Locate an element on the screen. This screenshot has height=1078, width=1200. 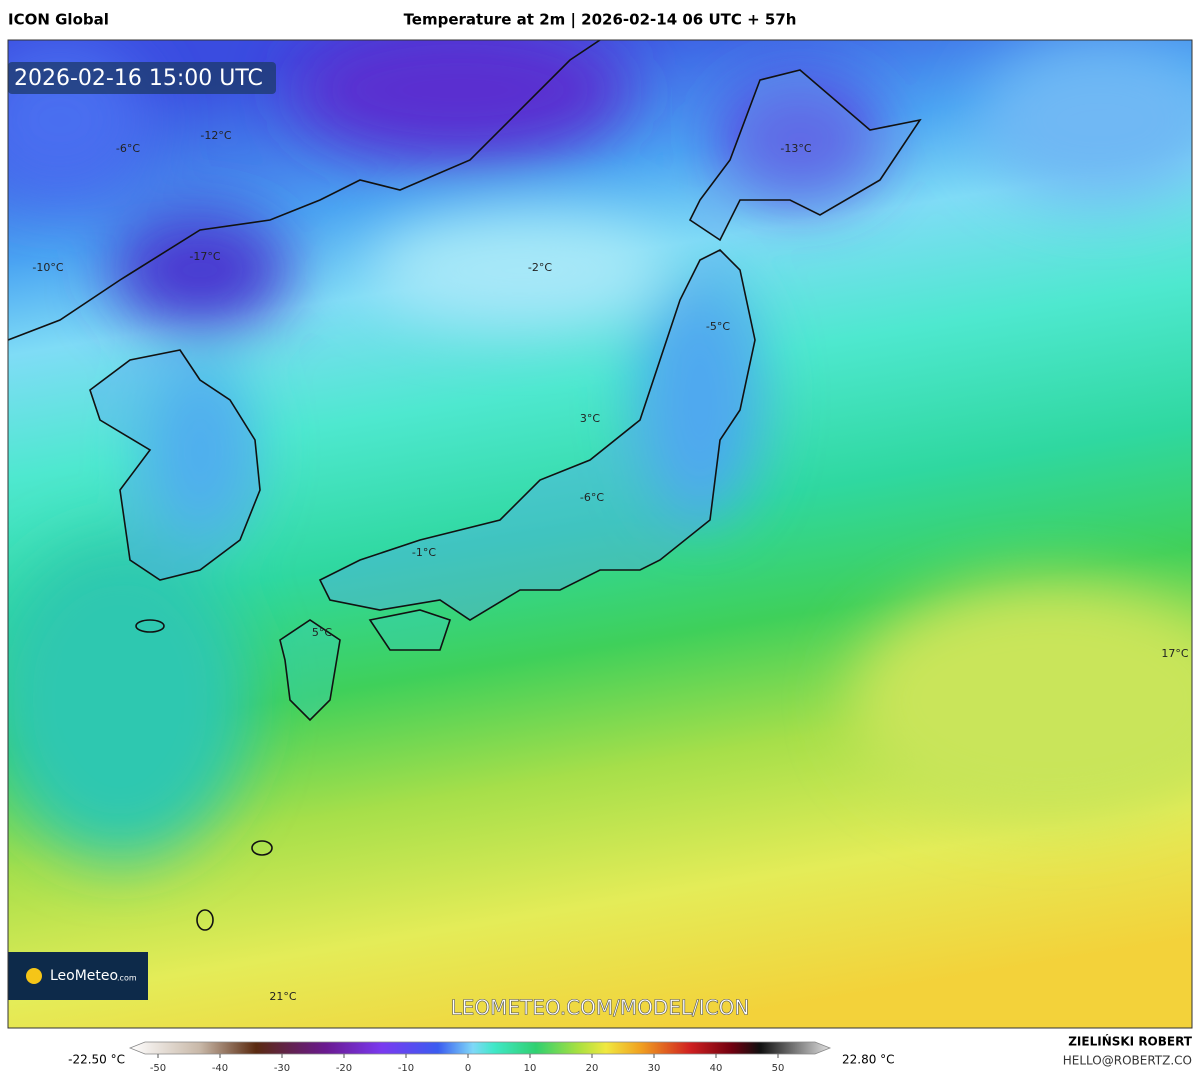
colorbar-tick-label: -20 is located at coordinates (344, 1068).